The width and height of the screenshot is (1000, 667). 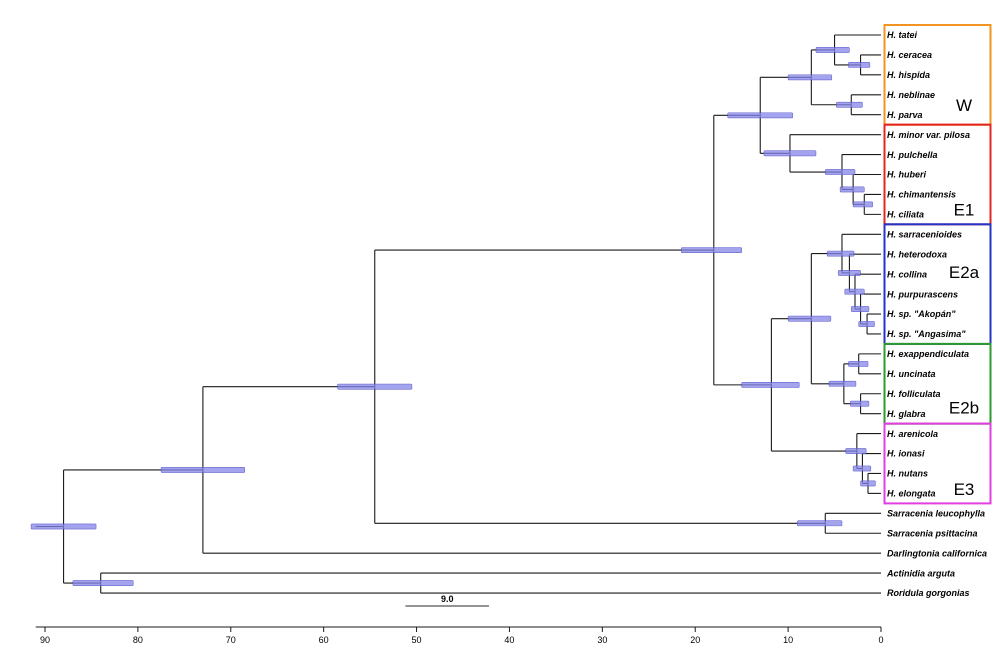 I want to click on tip-label: Actinidia arguta, so click(x=920, y=573).